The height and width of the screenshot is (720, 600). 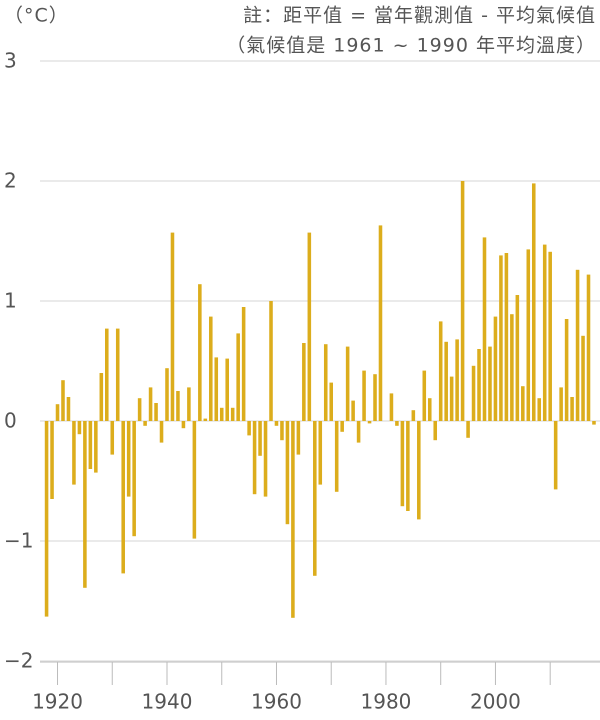 What do you see at coordinates (386, 702) in the screenshot?
I see `x-tick-label: 1980` at bounding box center [386, 702].